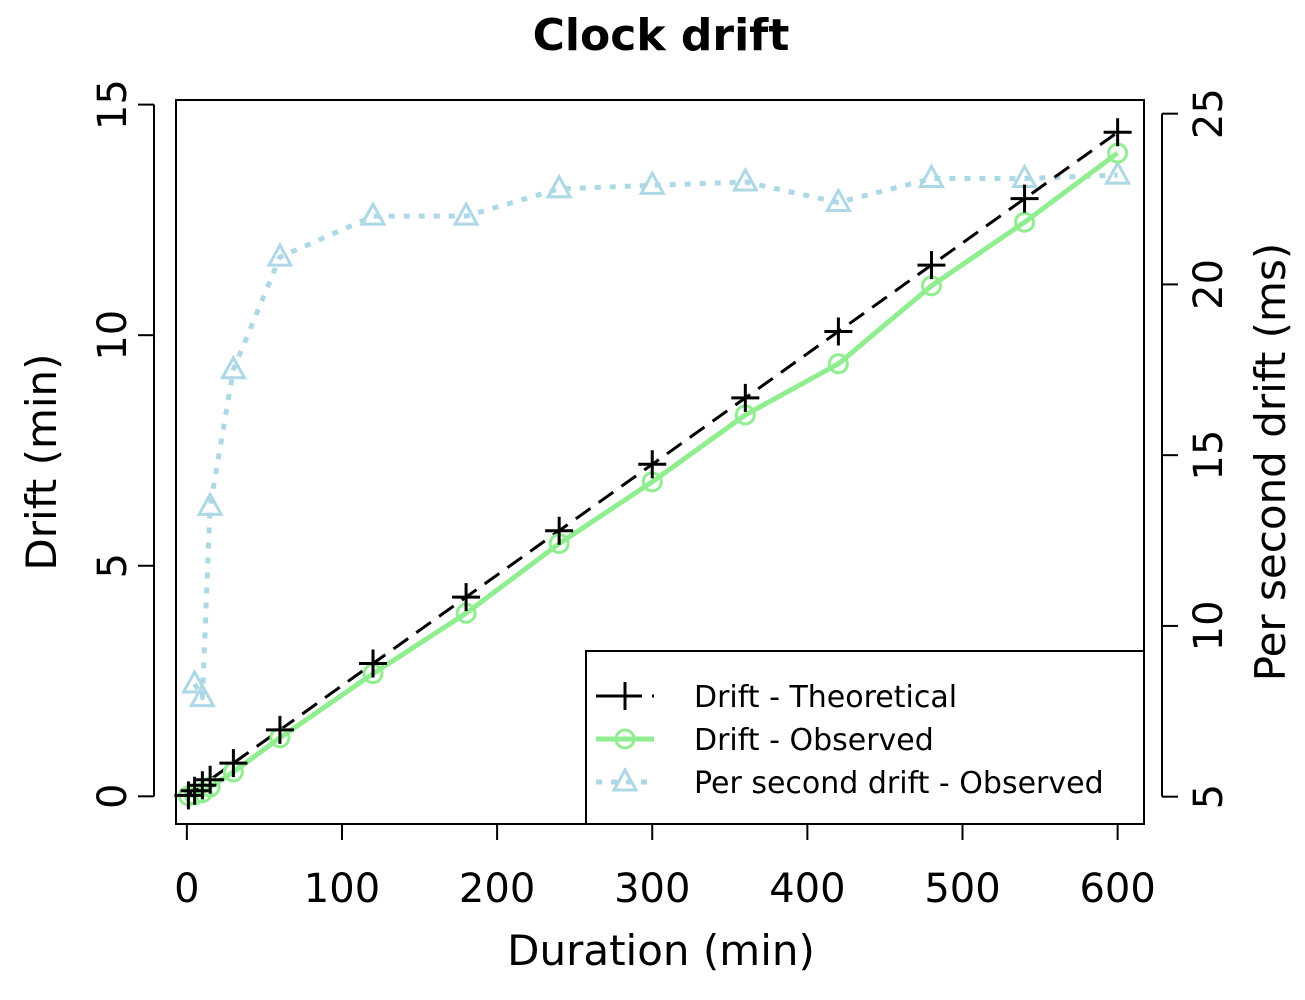  Describe the element at coordinates (122, 444) in the screenshot. I see `y-axis: 0 5 10 15` at that location.